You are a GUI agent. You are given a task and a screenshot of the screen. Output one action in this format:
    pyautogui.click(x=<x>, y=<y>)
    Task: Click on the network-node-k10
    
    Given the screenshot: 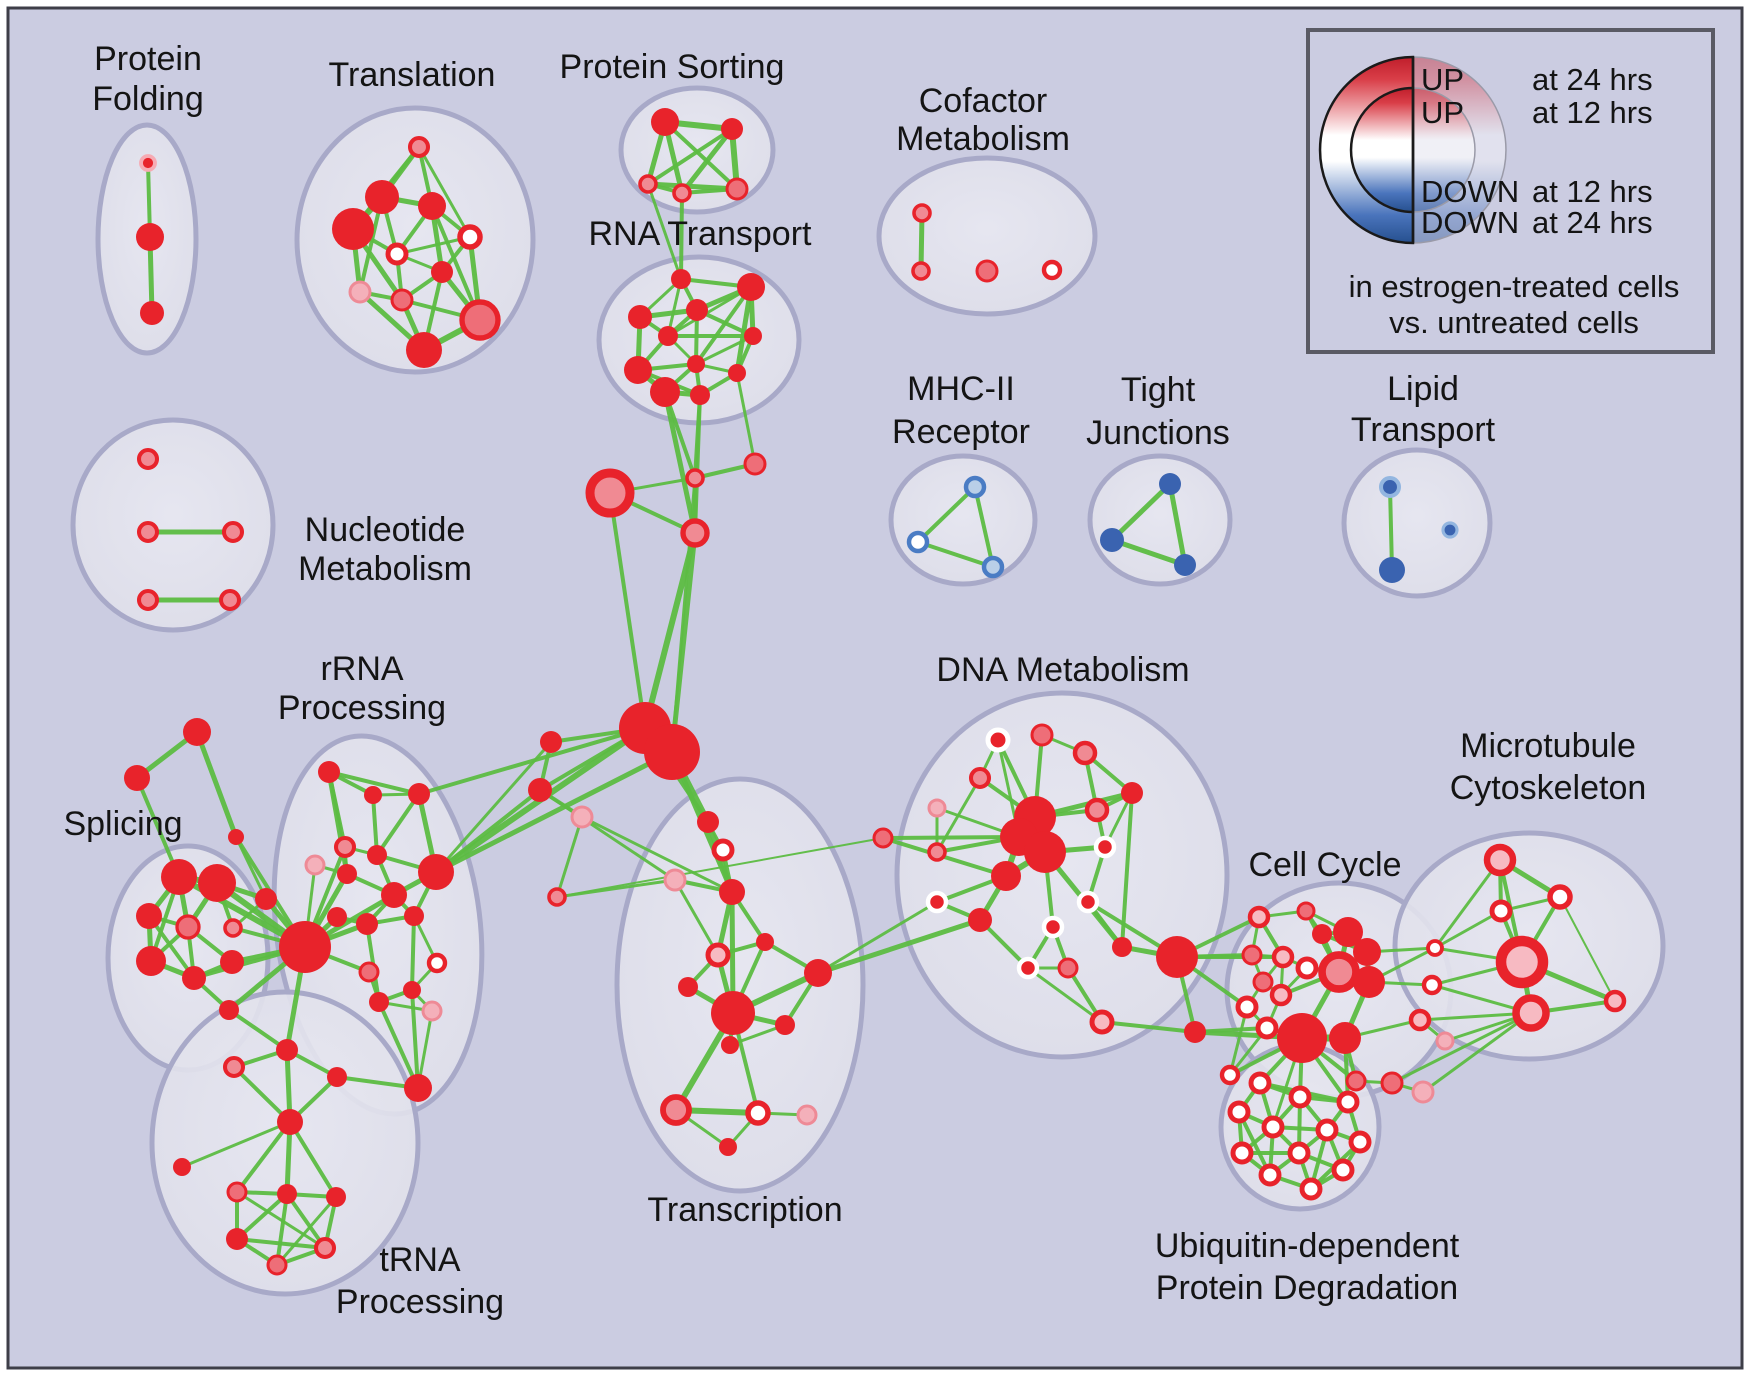 What is the action you would take?
    pyautogui.click(x=1263, y=982)
    